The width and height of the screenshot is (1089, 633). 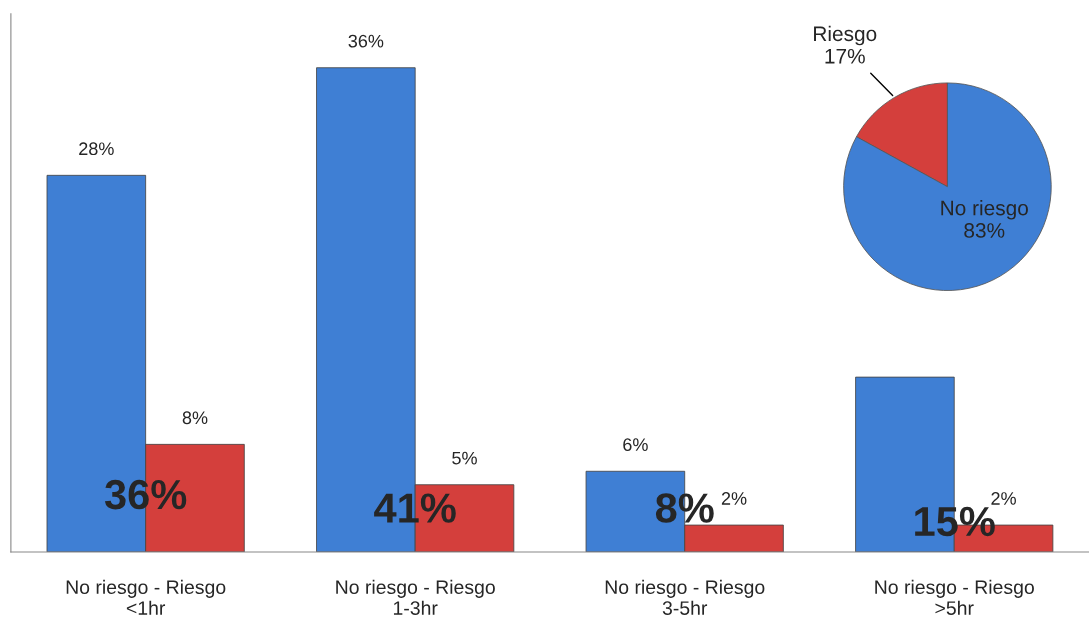 What do you see at coordinates (195, 418) in the screenshot?
I see `data-label: 8%` at bounding box center [195, 418].